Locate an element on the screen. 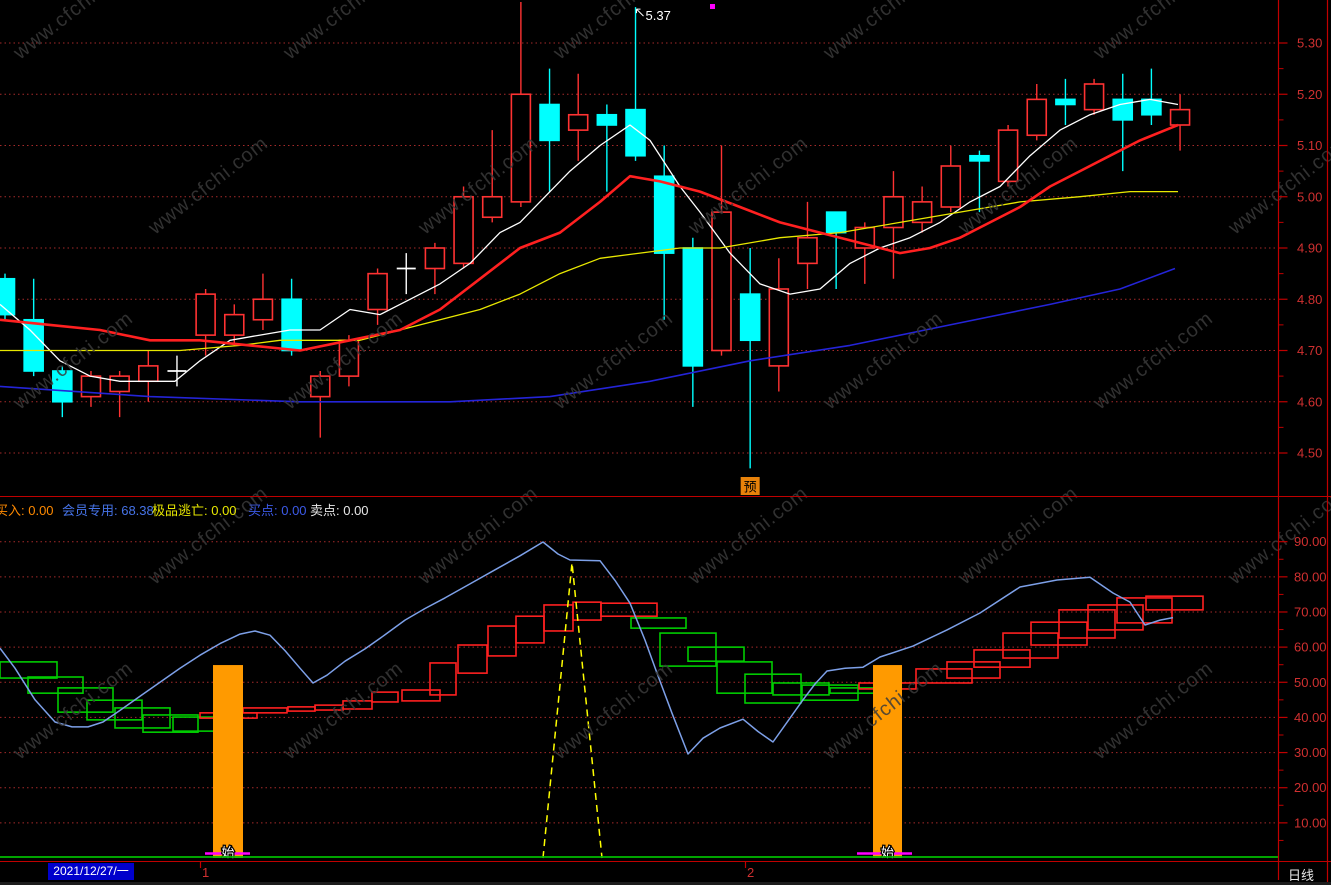 Image resolution: width=1331 pixels, height=885 pixels. indicator-value-buypoint: 买点: 0.00 is located at coordinates (277, 510).